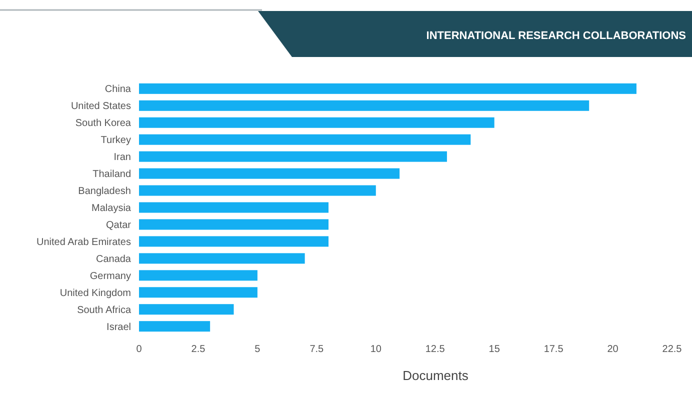 This screenshot has height=406, width=692. What do you see at coordinates (103, 124) in the screenshot?
I see `y-tick-label: South Korea` at bounding box center [103, 124].